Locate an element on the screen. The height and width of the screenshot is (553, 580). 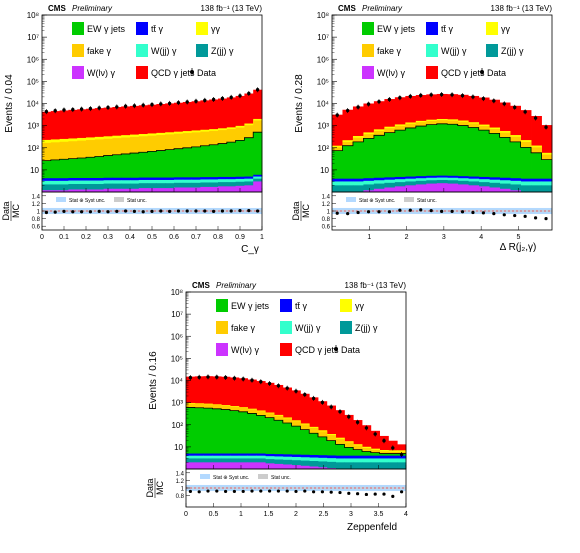
x-tick-label: 3 is located at coordinates (351, 514).